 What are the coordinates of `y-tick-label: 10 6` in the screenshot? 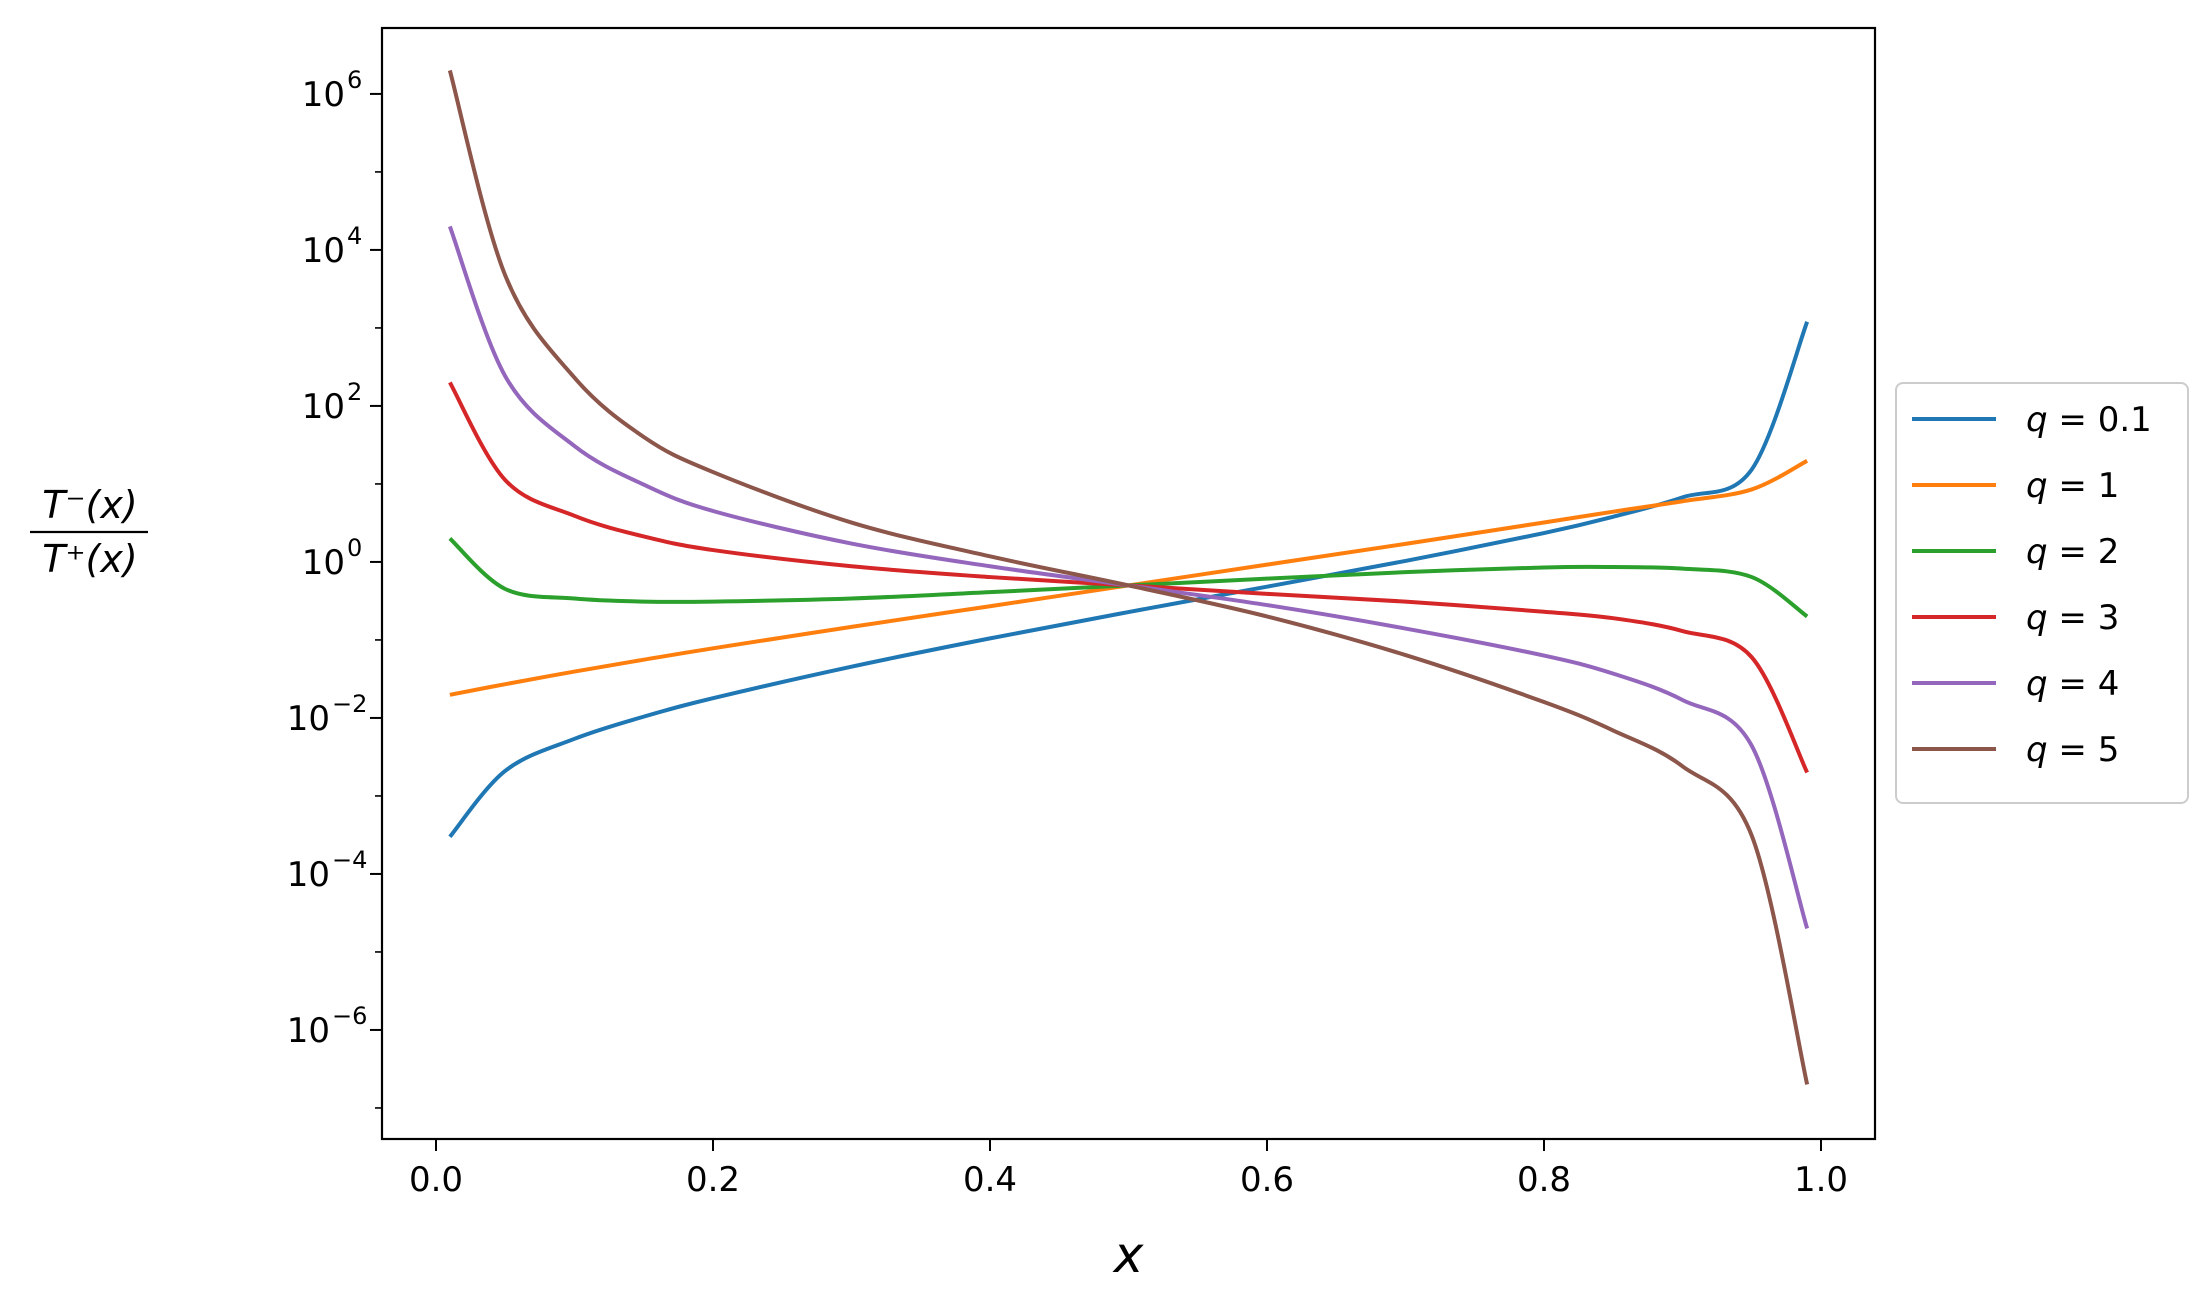 It's located at (332, 90).